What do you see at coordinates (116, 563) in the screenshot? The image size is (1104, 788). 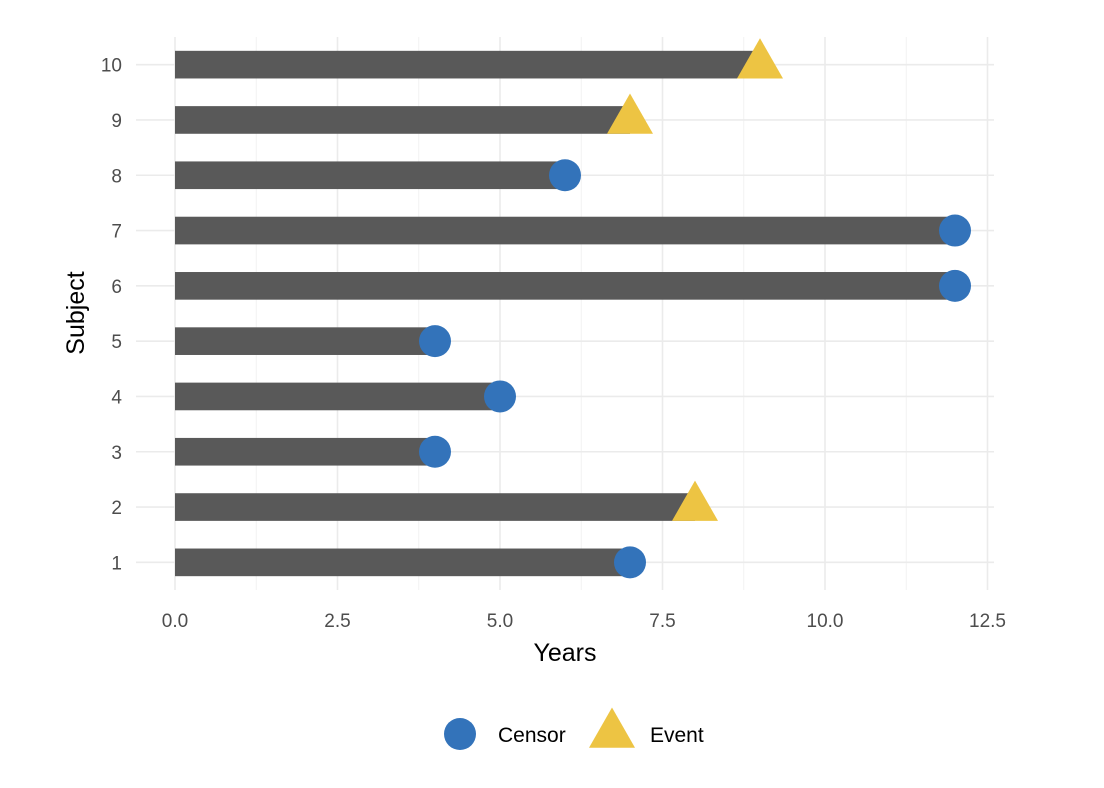 I see `y-tick-label: 1` at bounding box center [116, 563].